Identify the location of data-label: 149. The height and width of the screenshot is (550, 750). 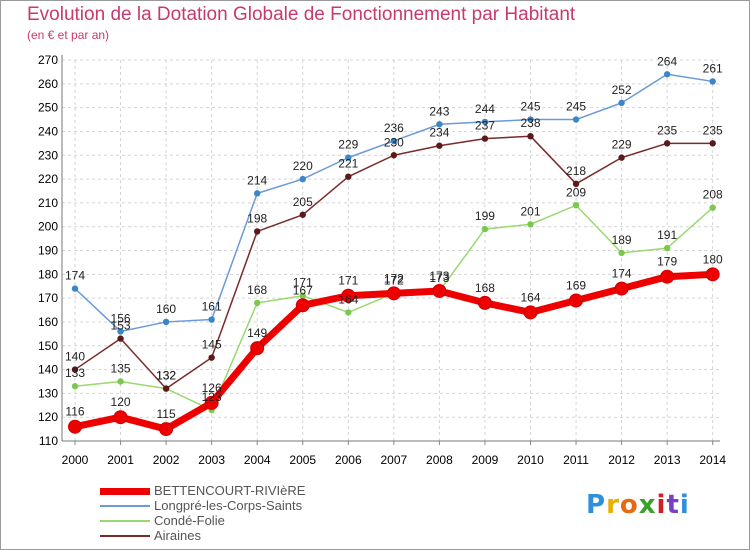
(257, 333).